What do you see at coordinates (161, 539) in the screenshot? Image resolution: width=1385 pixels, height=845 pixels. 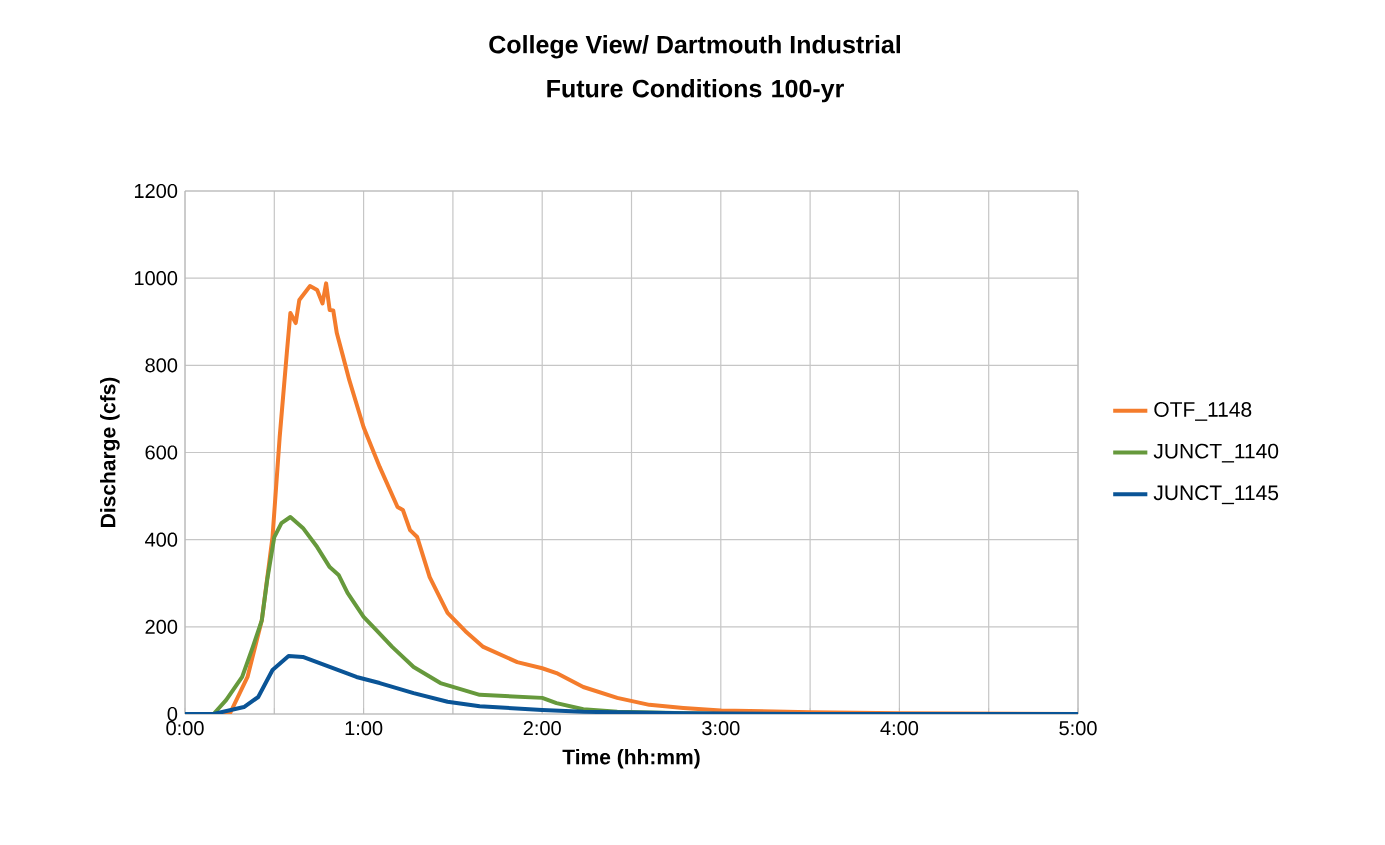 I see `y-tick-label: 400` at bounding box center [161, 539].